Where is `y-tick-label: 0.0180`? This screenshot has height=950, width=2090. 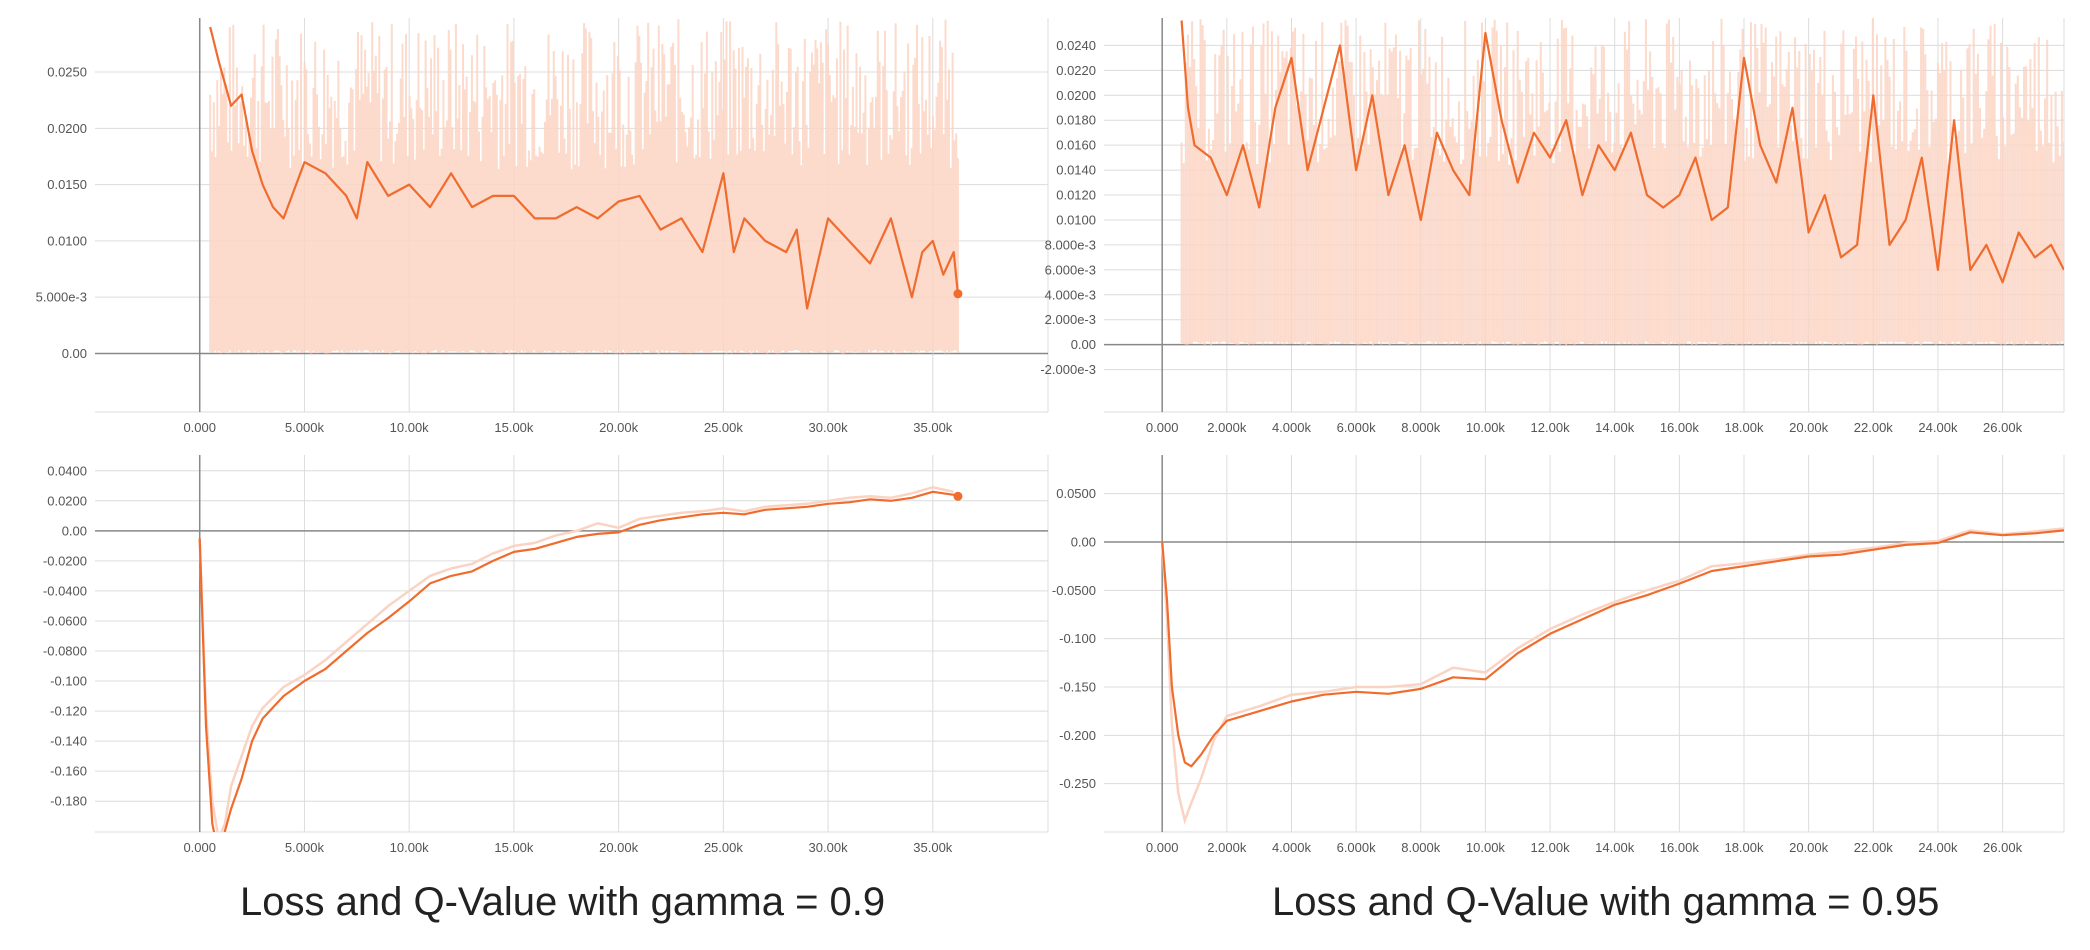 y-tick-label: 0.0180 is located at coordinates (1076, 120).